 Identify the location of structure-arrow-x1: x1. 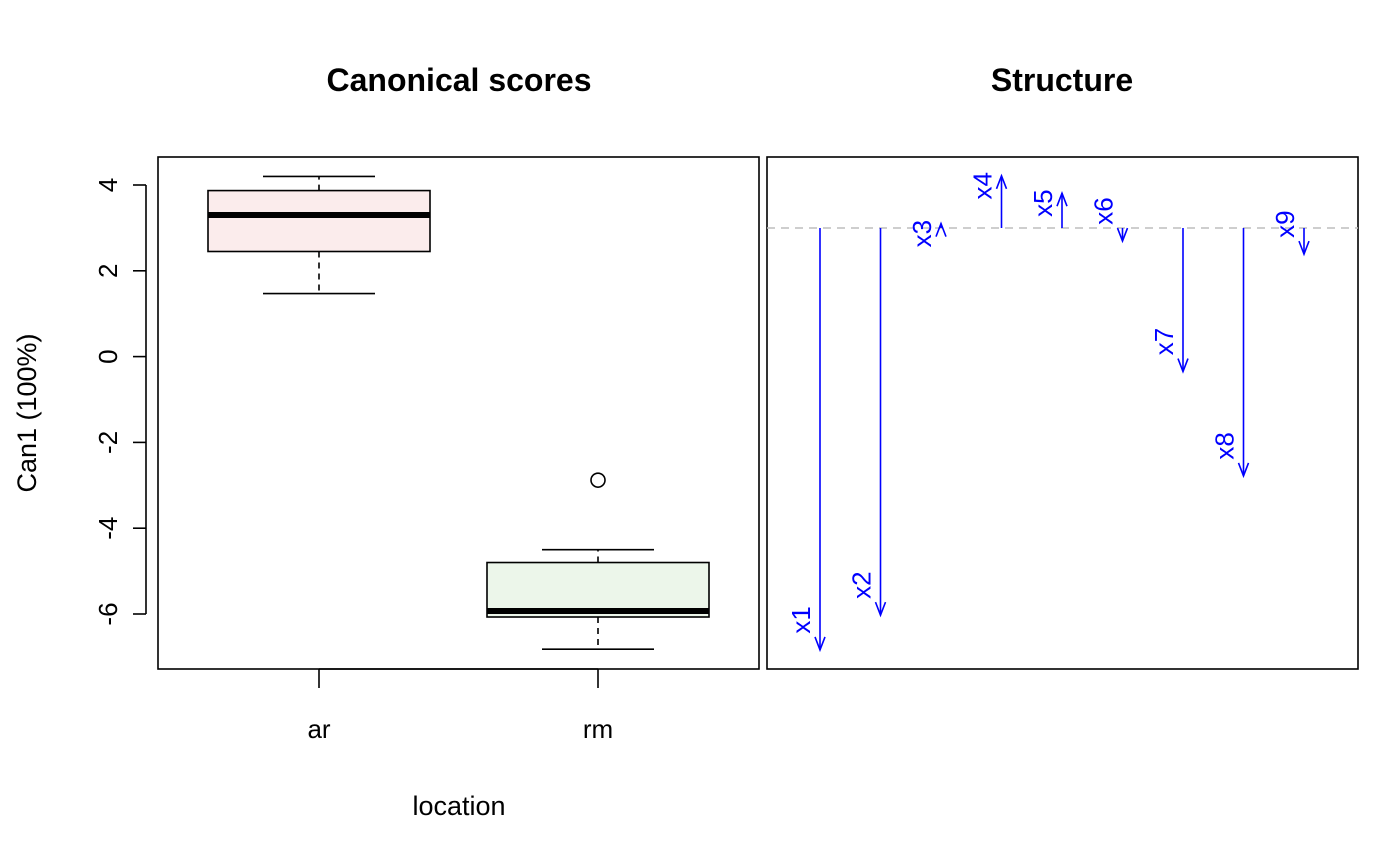
(806, 440).